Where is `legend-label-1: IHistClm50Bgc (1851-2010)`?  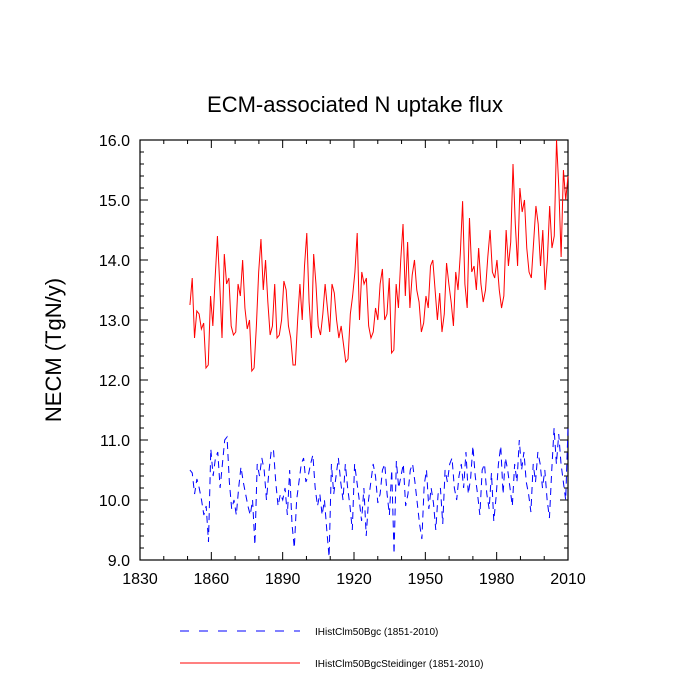 legend-label-1: IHistClm50Bgc (1851-2010) is located at coordinates (376, 632).